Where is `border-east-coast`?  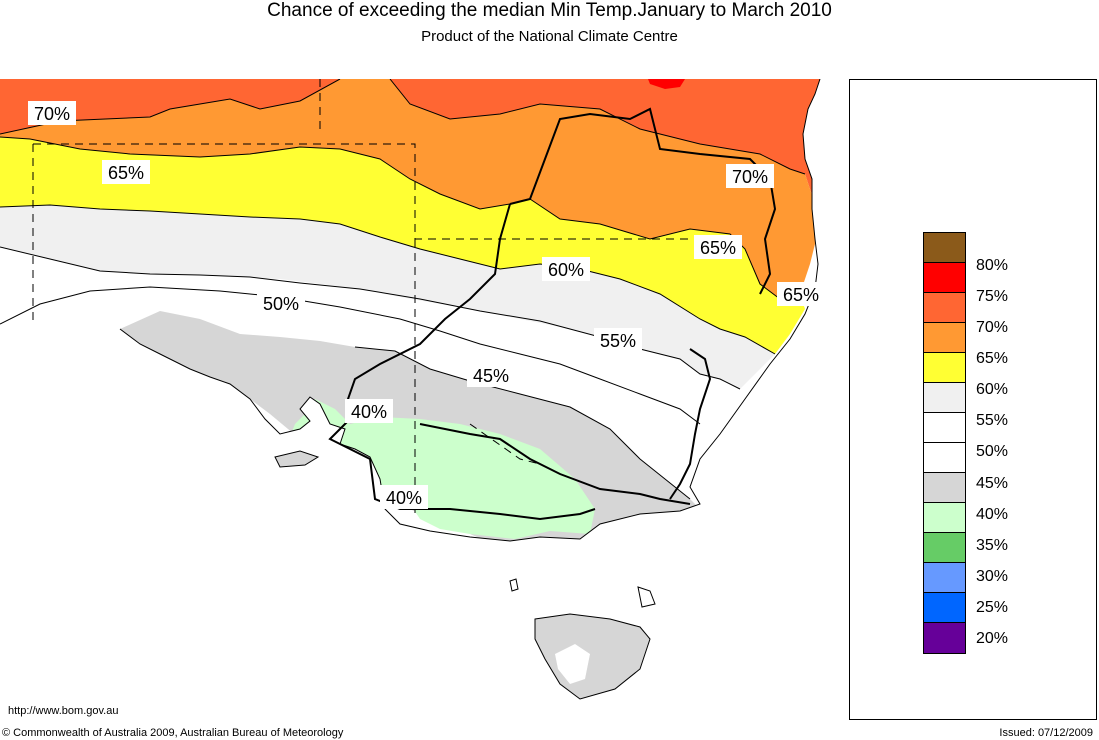
border-east-coast is located at coordinates (690, 424).